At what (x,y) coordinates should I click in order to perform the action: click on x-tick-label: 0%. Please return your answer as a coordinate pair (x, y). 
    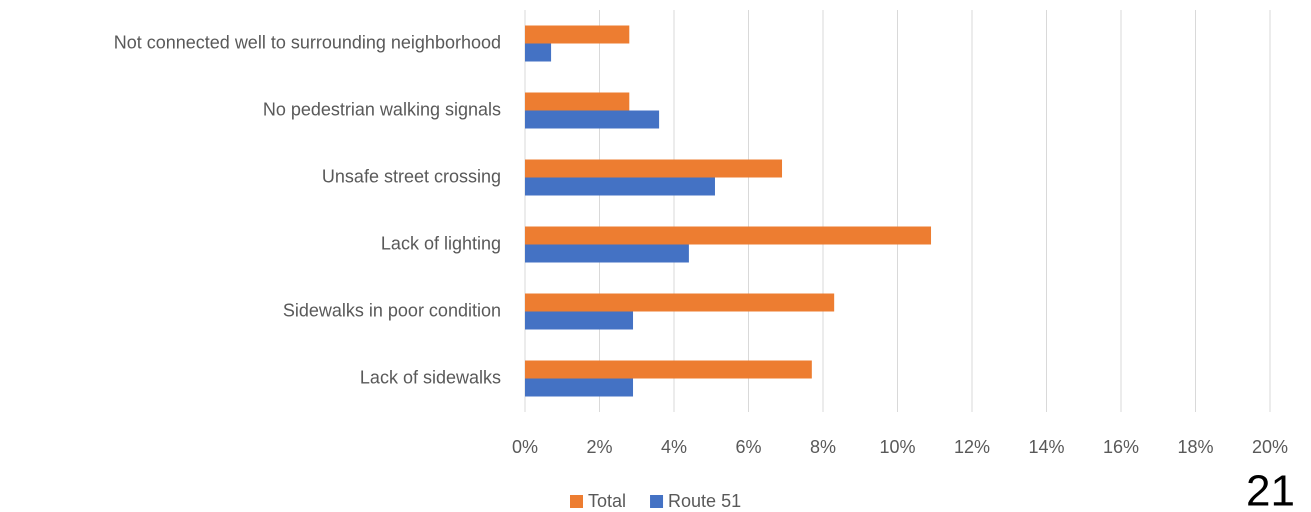
    Looking at the image, I should click on (525, 447).